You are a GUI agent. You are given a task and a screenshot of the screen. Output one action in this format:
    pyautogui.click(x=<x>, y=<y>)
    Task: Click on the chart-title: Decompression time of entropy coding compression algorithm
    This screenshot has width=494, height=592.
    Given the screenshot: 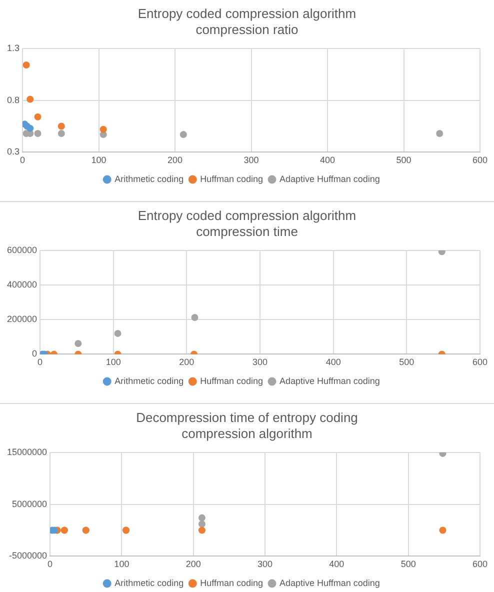 What is the action you would take?
    pyautogui.click(x=247, y=426)
    